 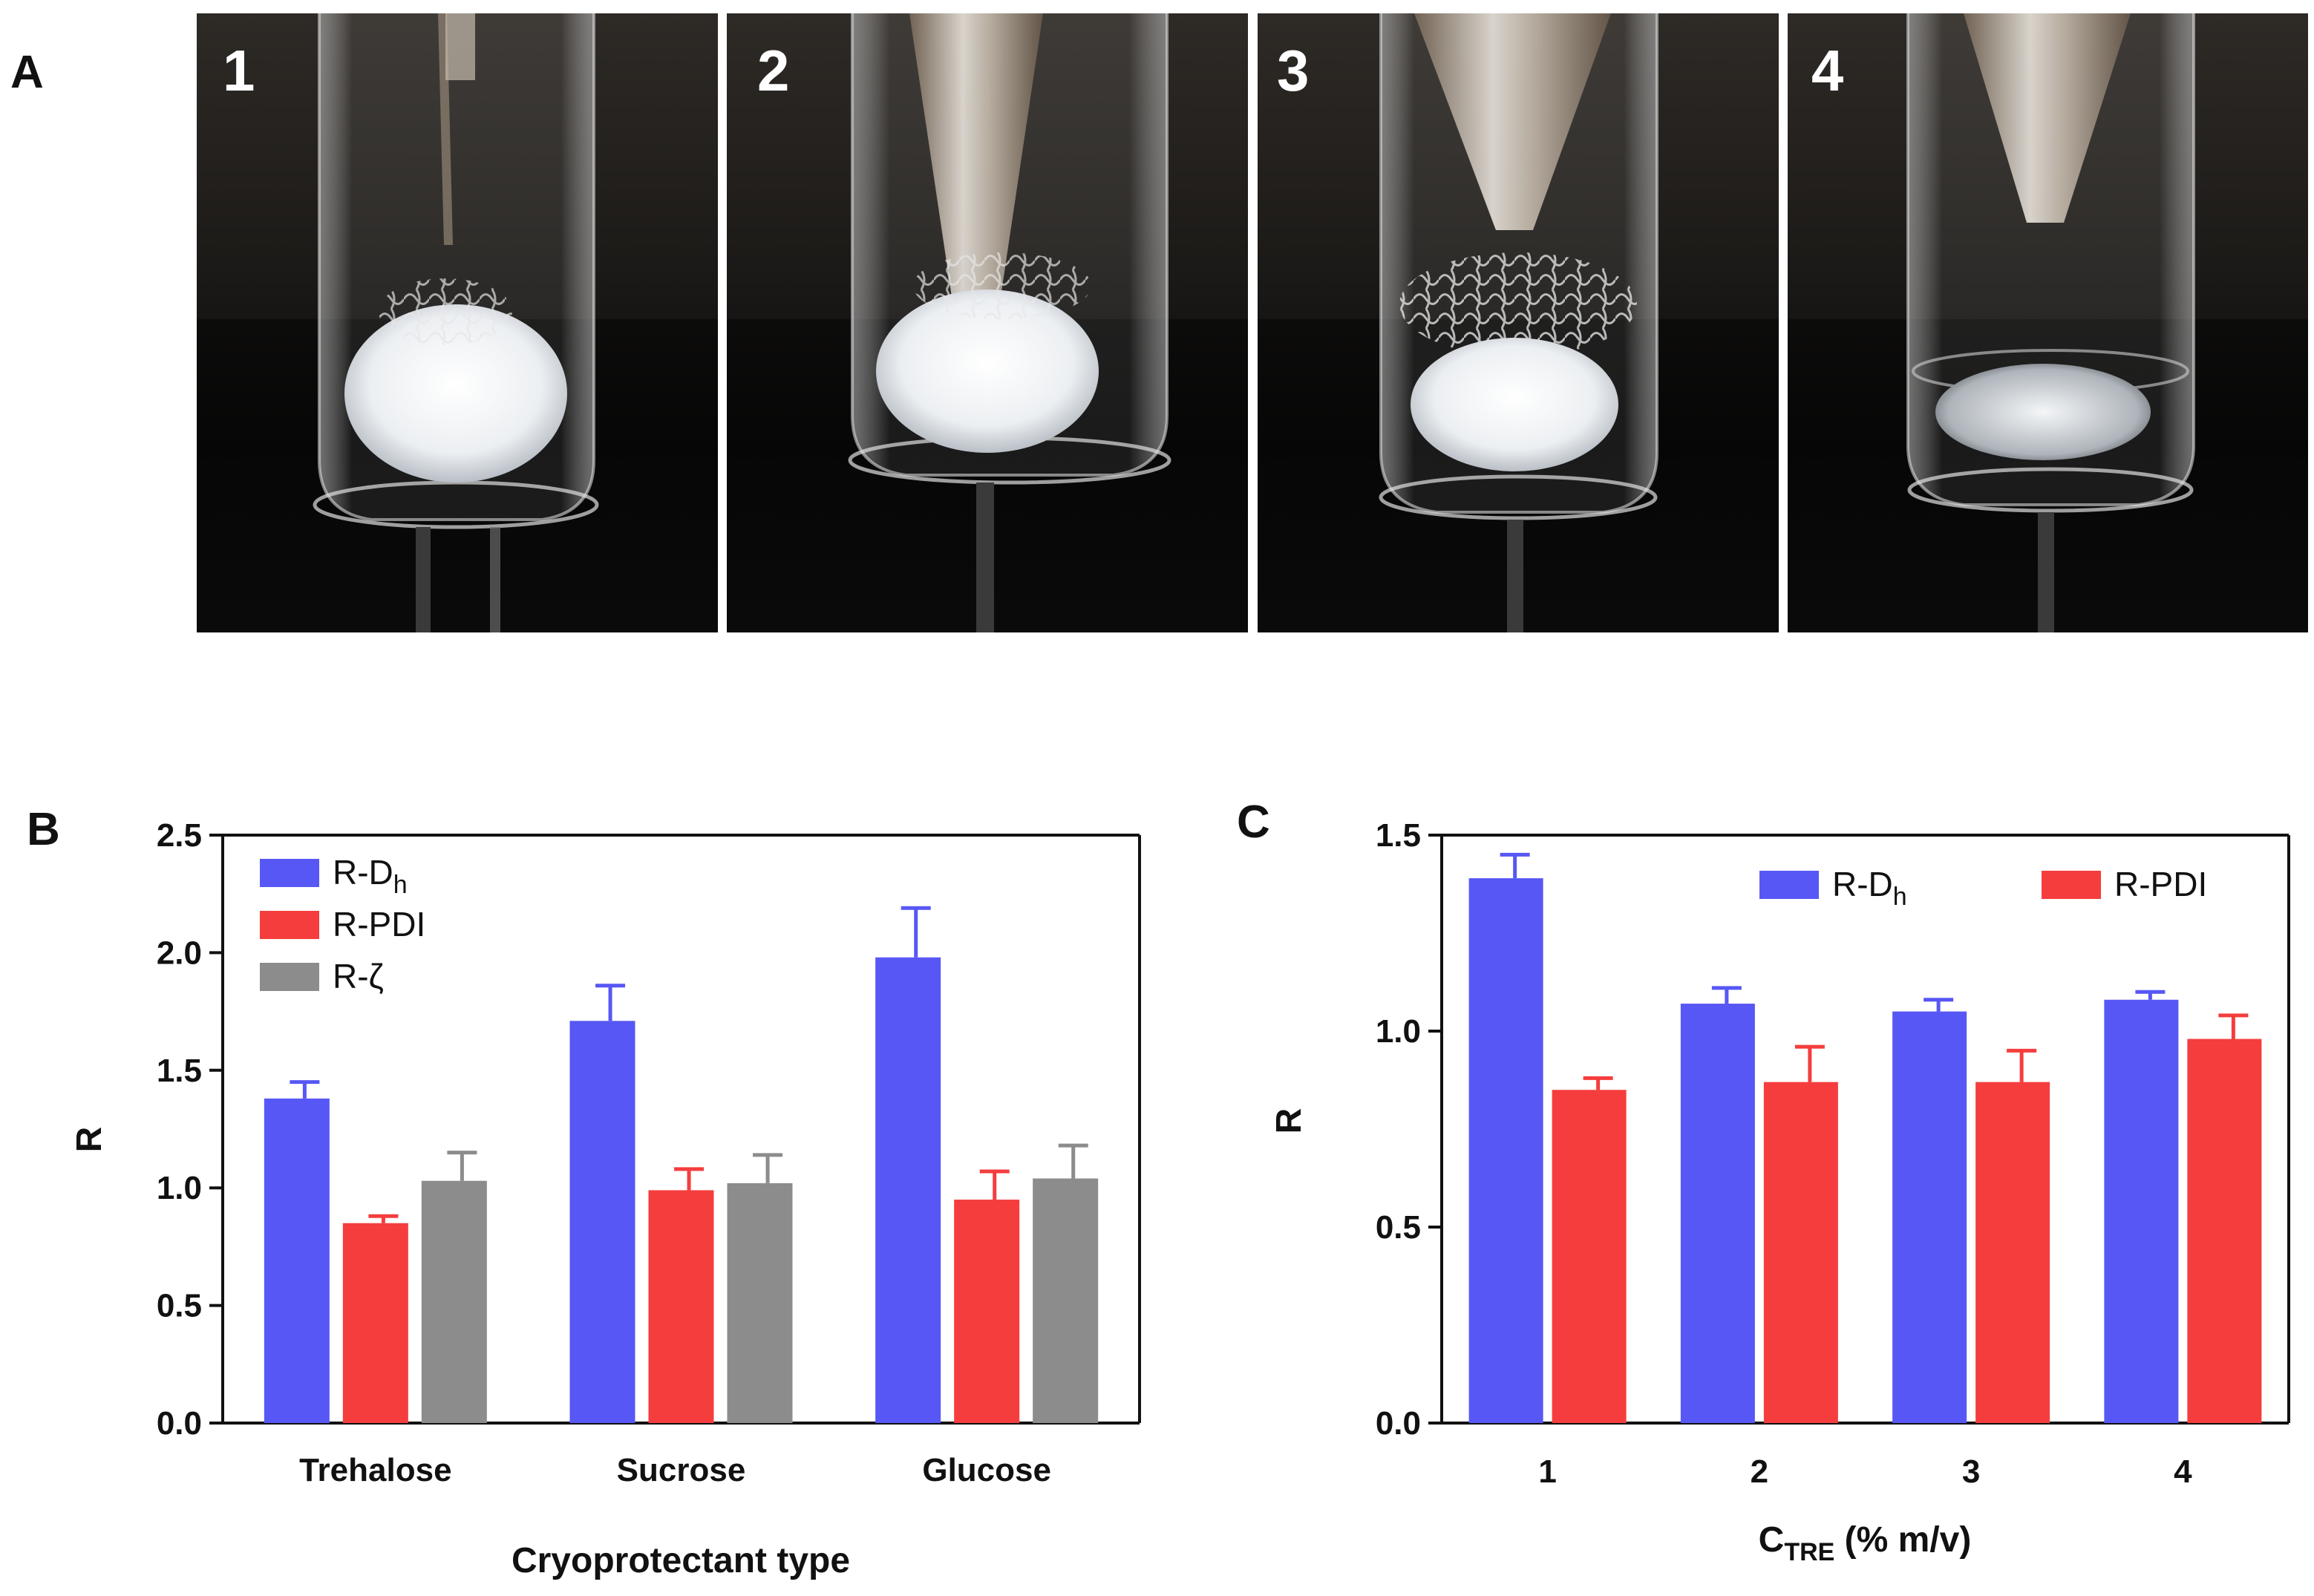 What do you see at coordinates (179, 953) in the screenshot?
I see `y-tick-label: 2.0` at bounding box center [179, 953].